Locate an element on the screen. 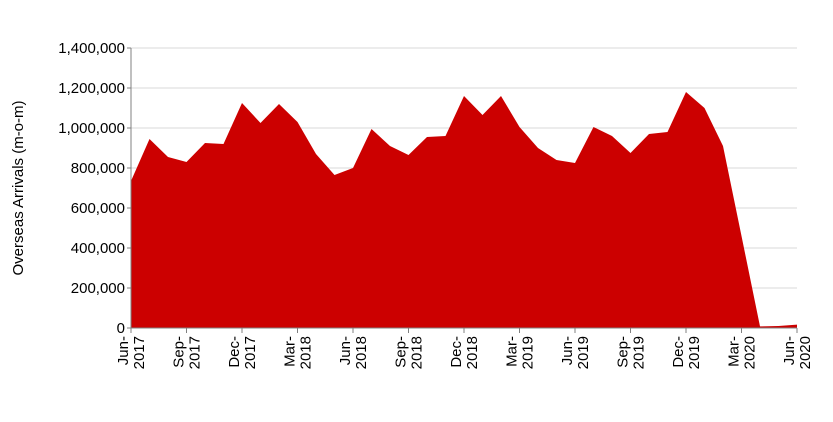  x-tick-label: Sep- 2019 is located at coordinates (631, 352).